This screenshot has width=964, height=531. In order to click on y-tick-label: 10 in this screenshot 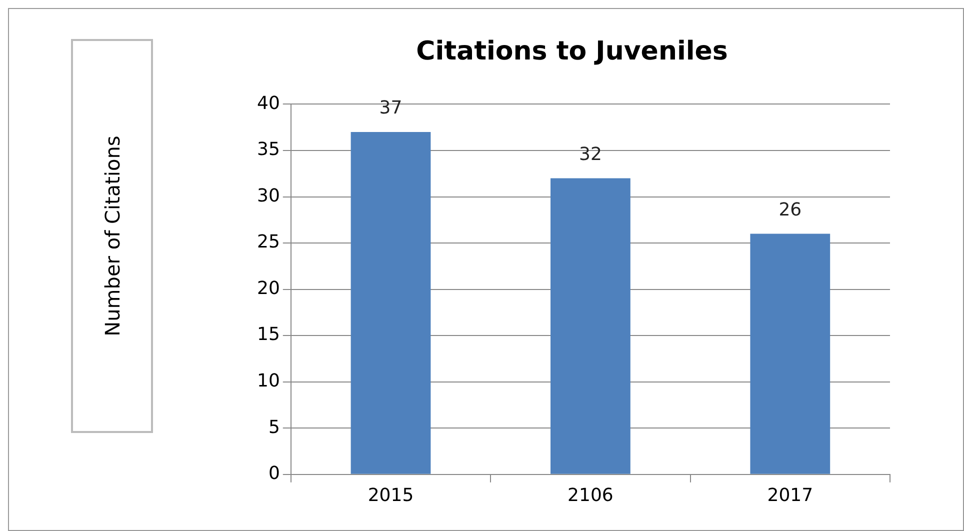, I will do `click(268, 381)`.